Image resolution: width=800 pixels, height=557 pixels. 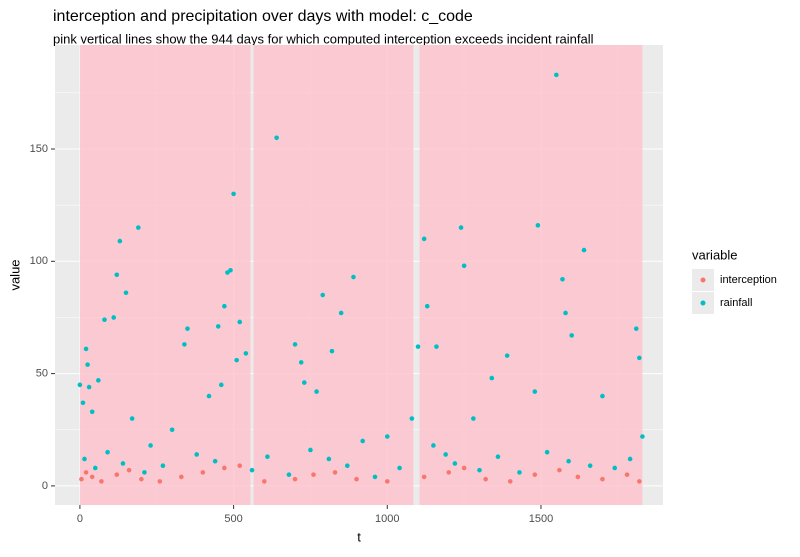 I want to click on y-axis-label: value, so click(x=14, y=274).